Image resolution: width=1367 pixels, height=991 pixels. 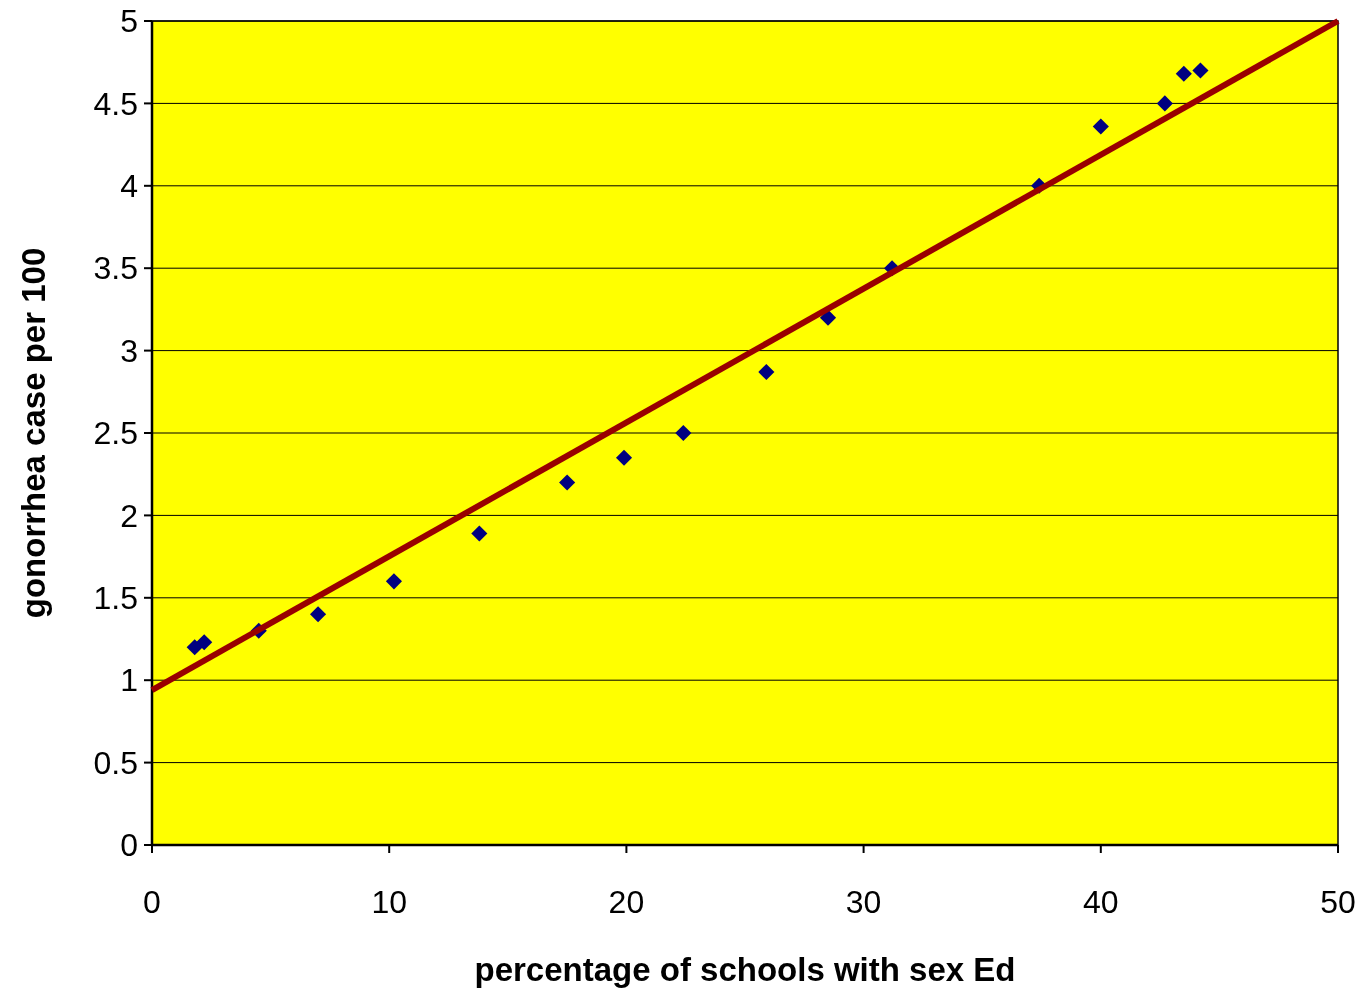 I want to click on y-tick-label: 1.5, so click(x=115, y=598).